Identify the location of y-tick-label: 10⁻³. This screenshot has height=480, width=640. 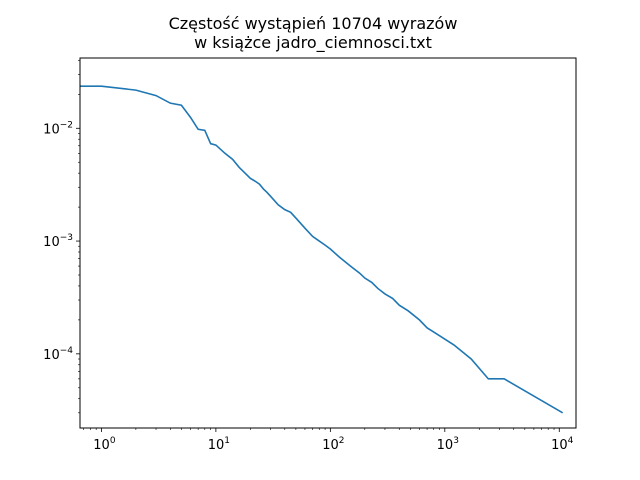
(58, 241).